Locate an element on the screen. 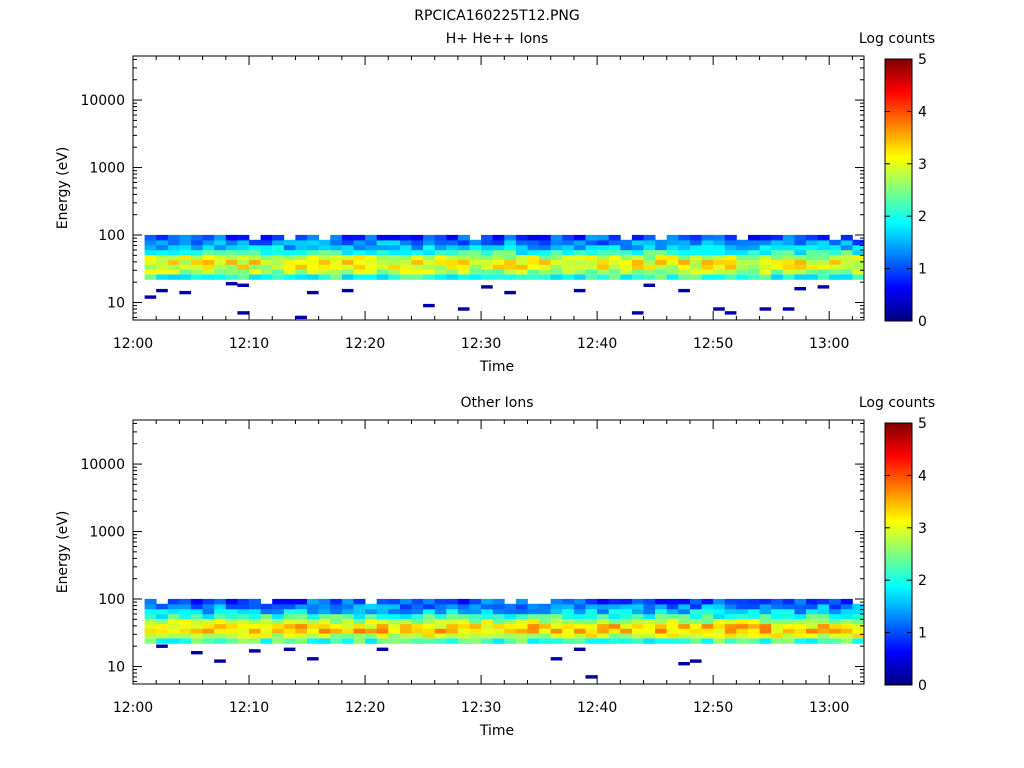  colorbar-label: Log counts is located at coordinates (897, 39).